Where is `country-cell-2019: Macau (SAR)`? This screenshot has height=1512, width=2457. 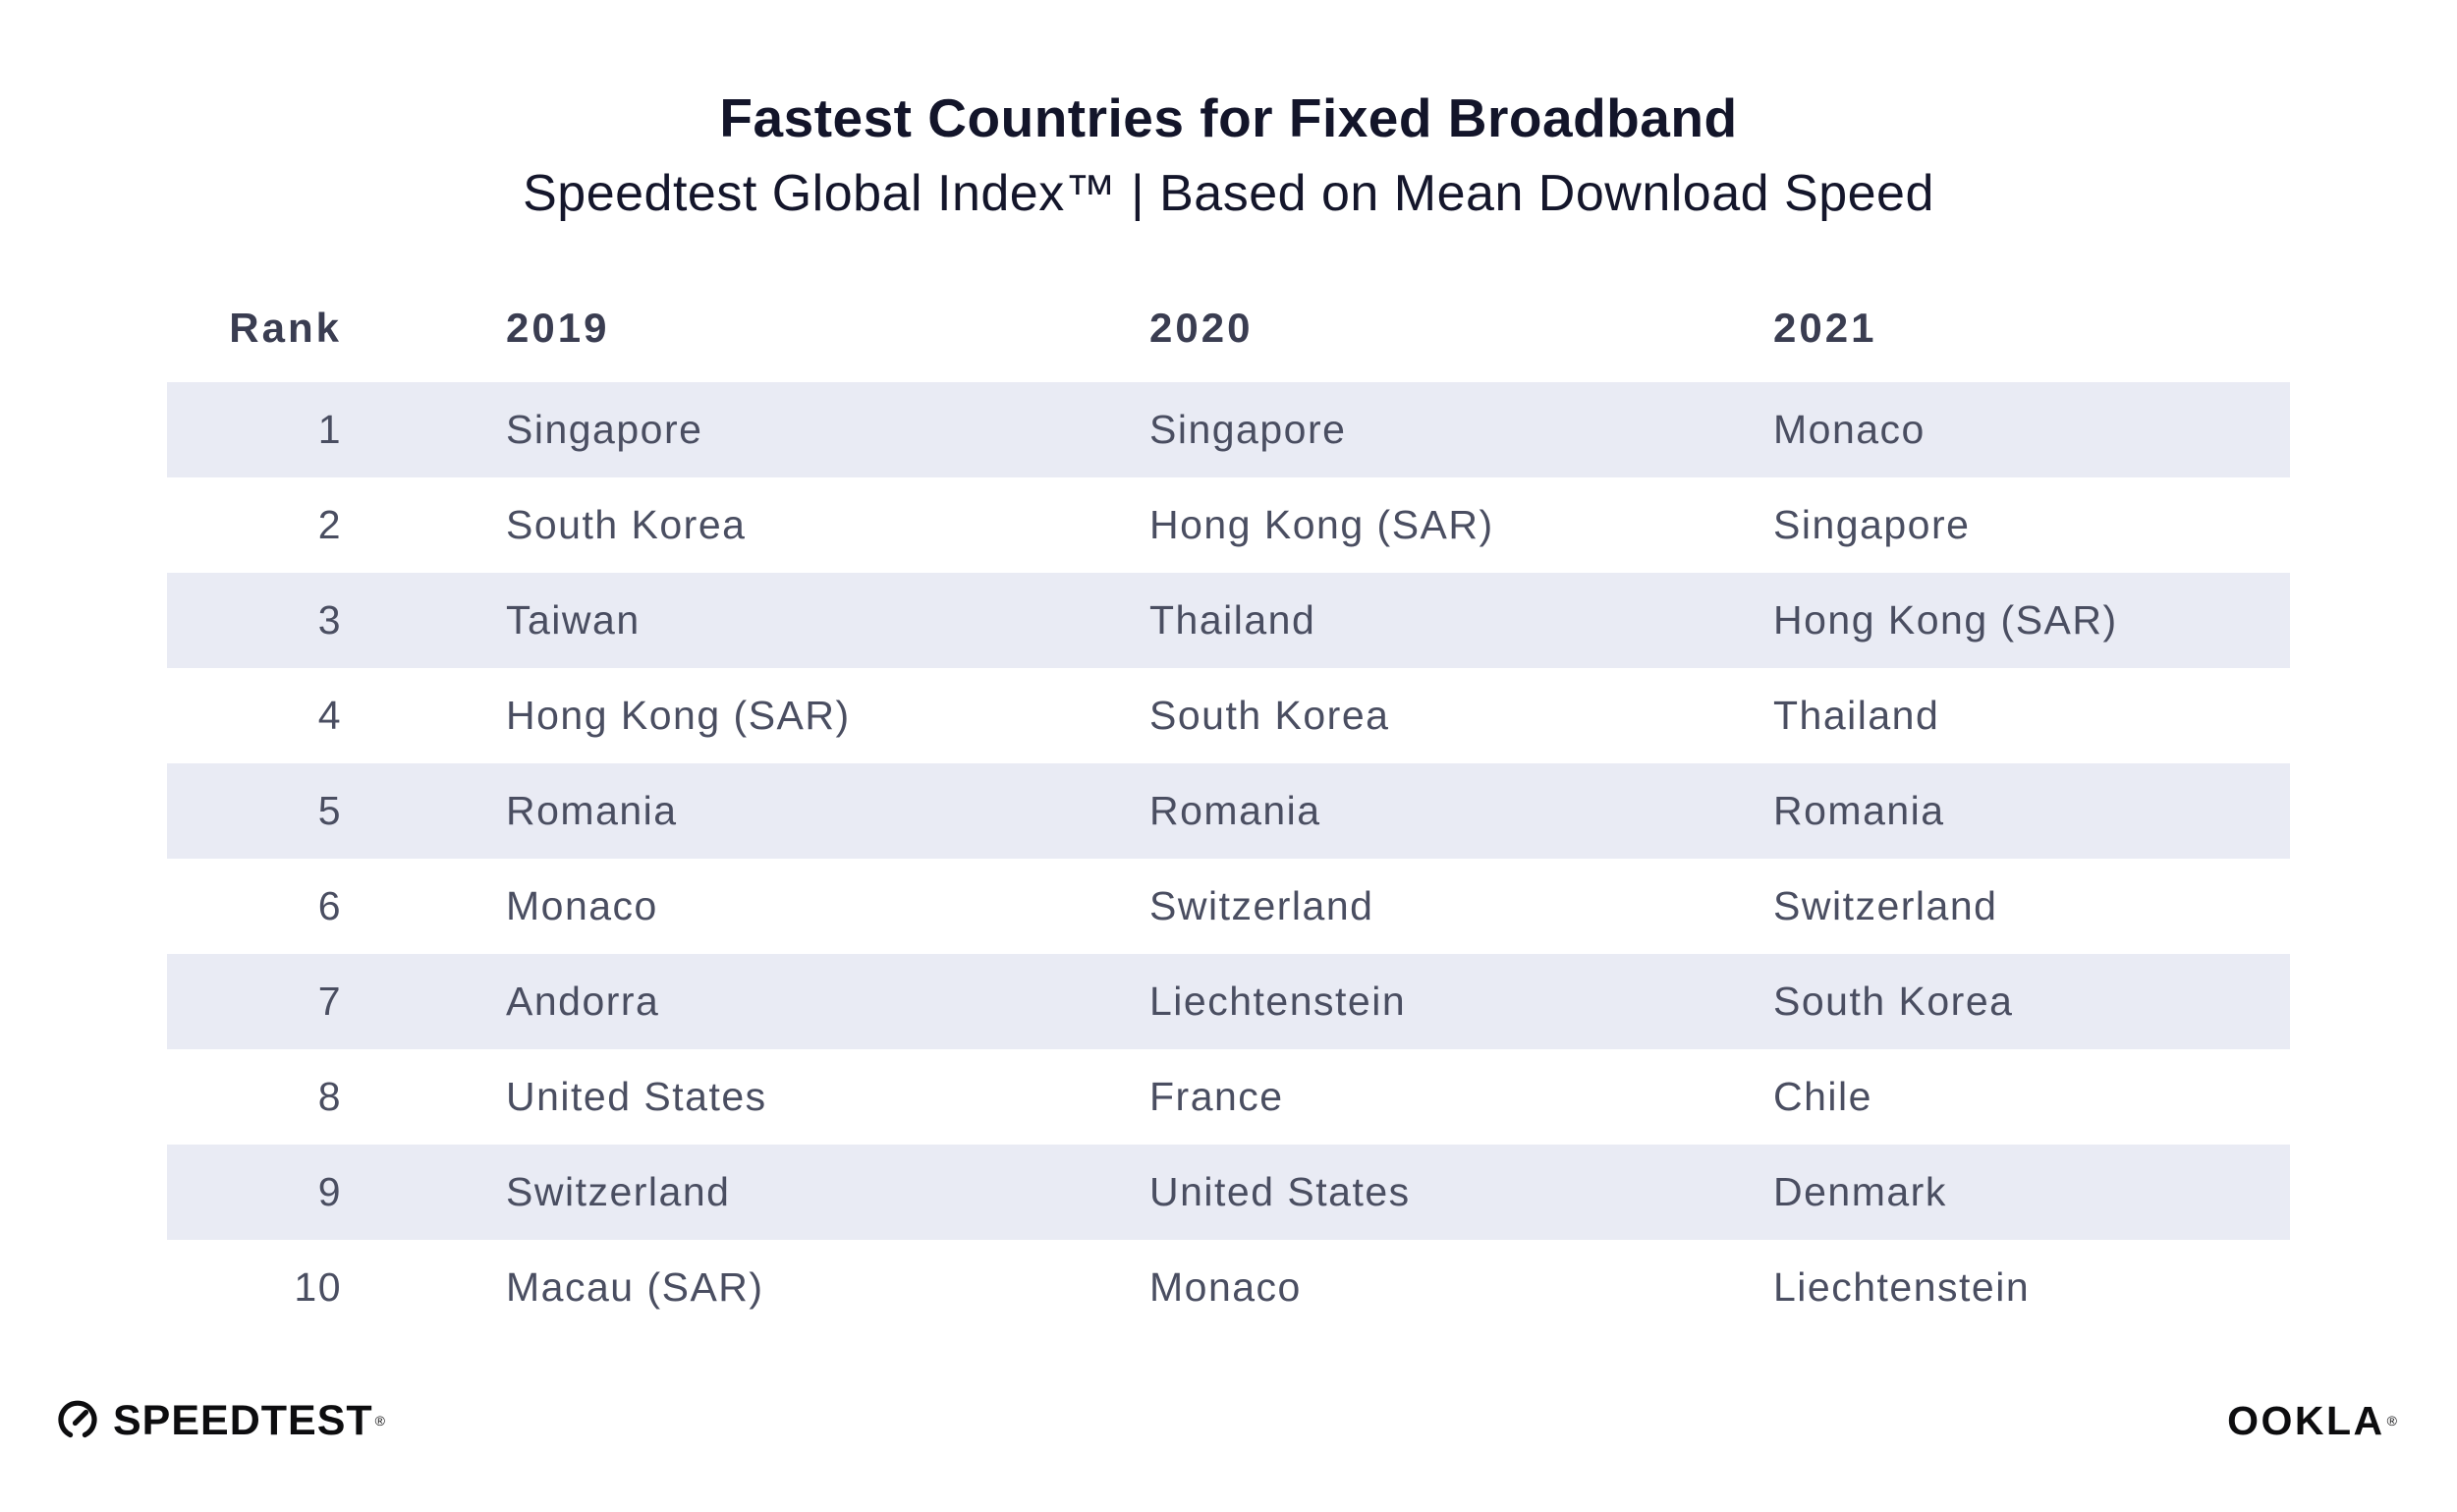
country-cell-2019: Macau (SAR) is located at coordinates (635, 1287).